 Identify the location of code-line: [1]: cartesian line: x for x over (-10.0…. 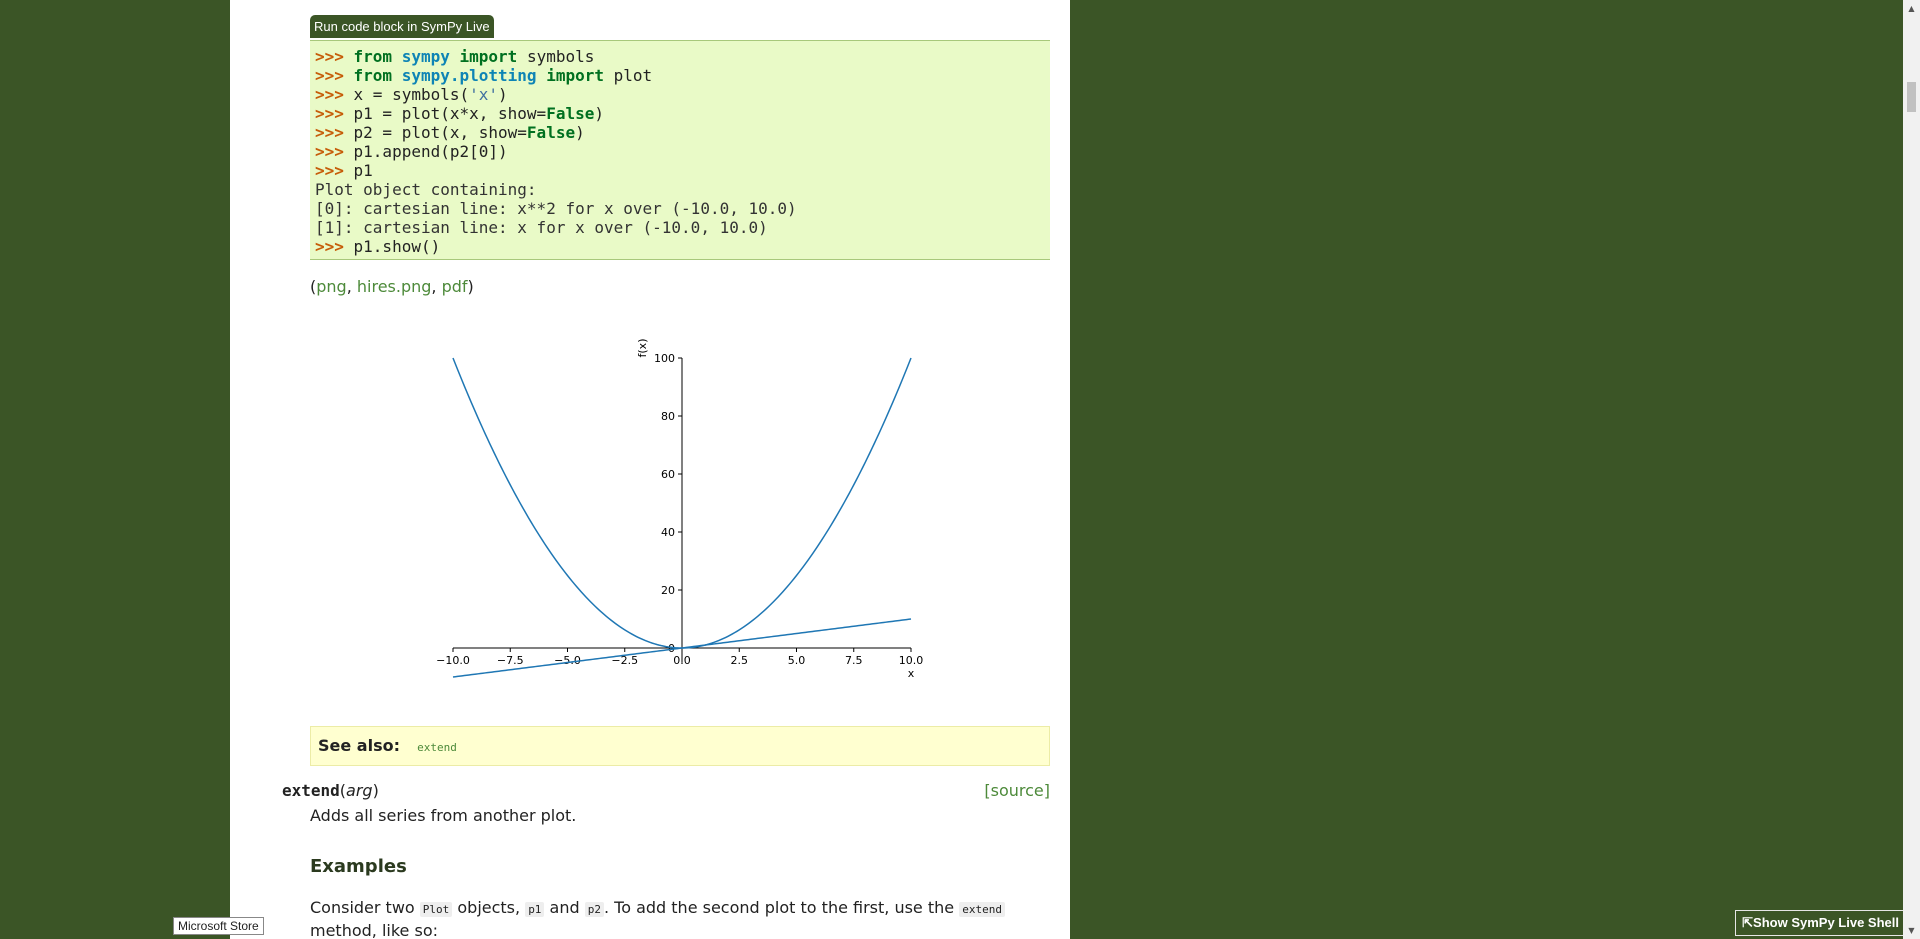
(680, 227).